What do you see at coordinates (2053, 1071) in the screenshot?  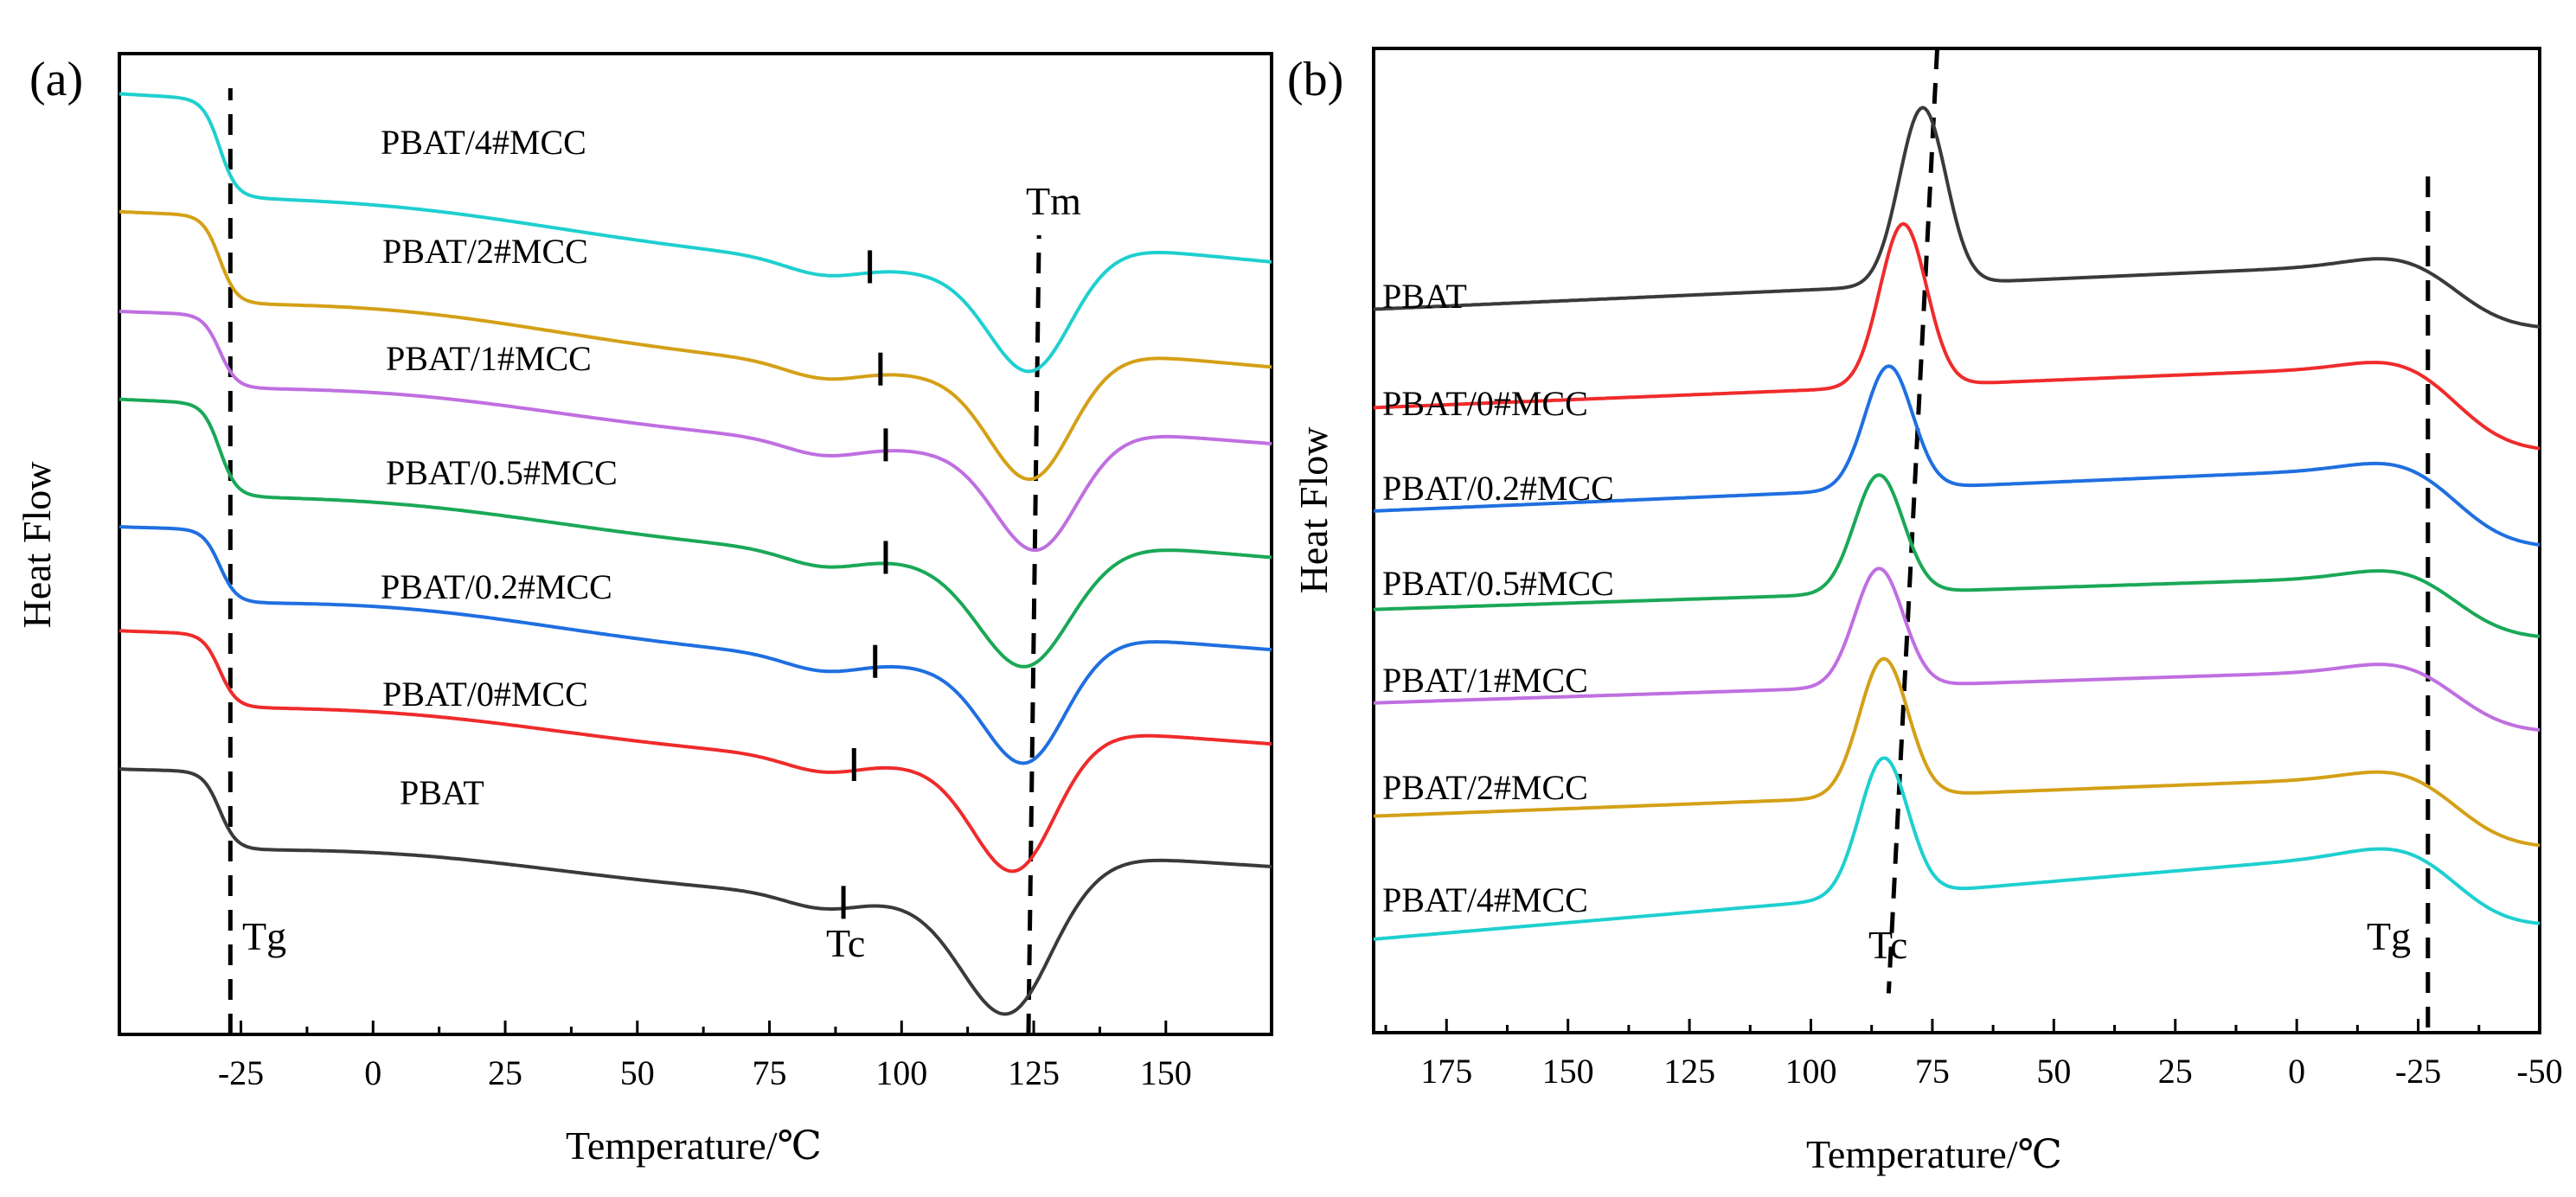 I see `panel-b-x-tick-label: 50` at bounding box center [2053, 1071].